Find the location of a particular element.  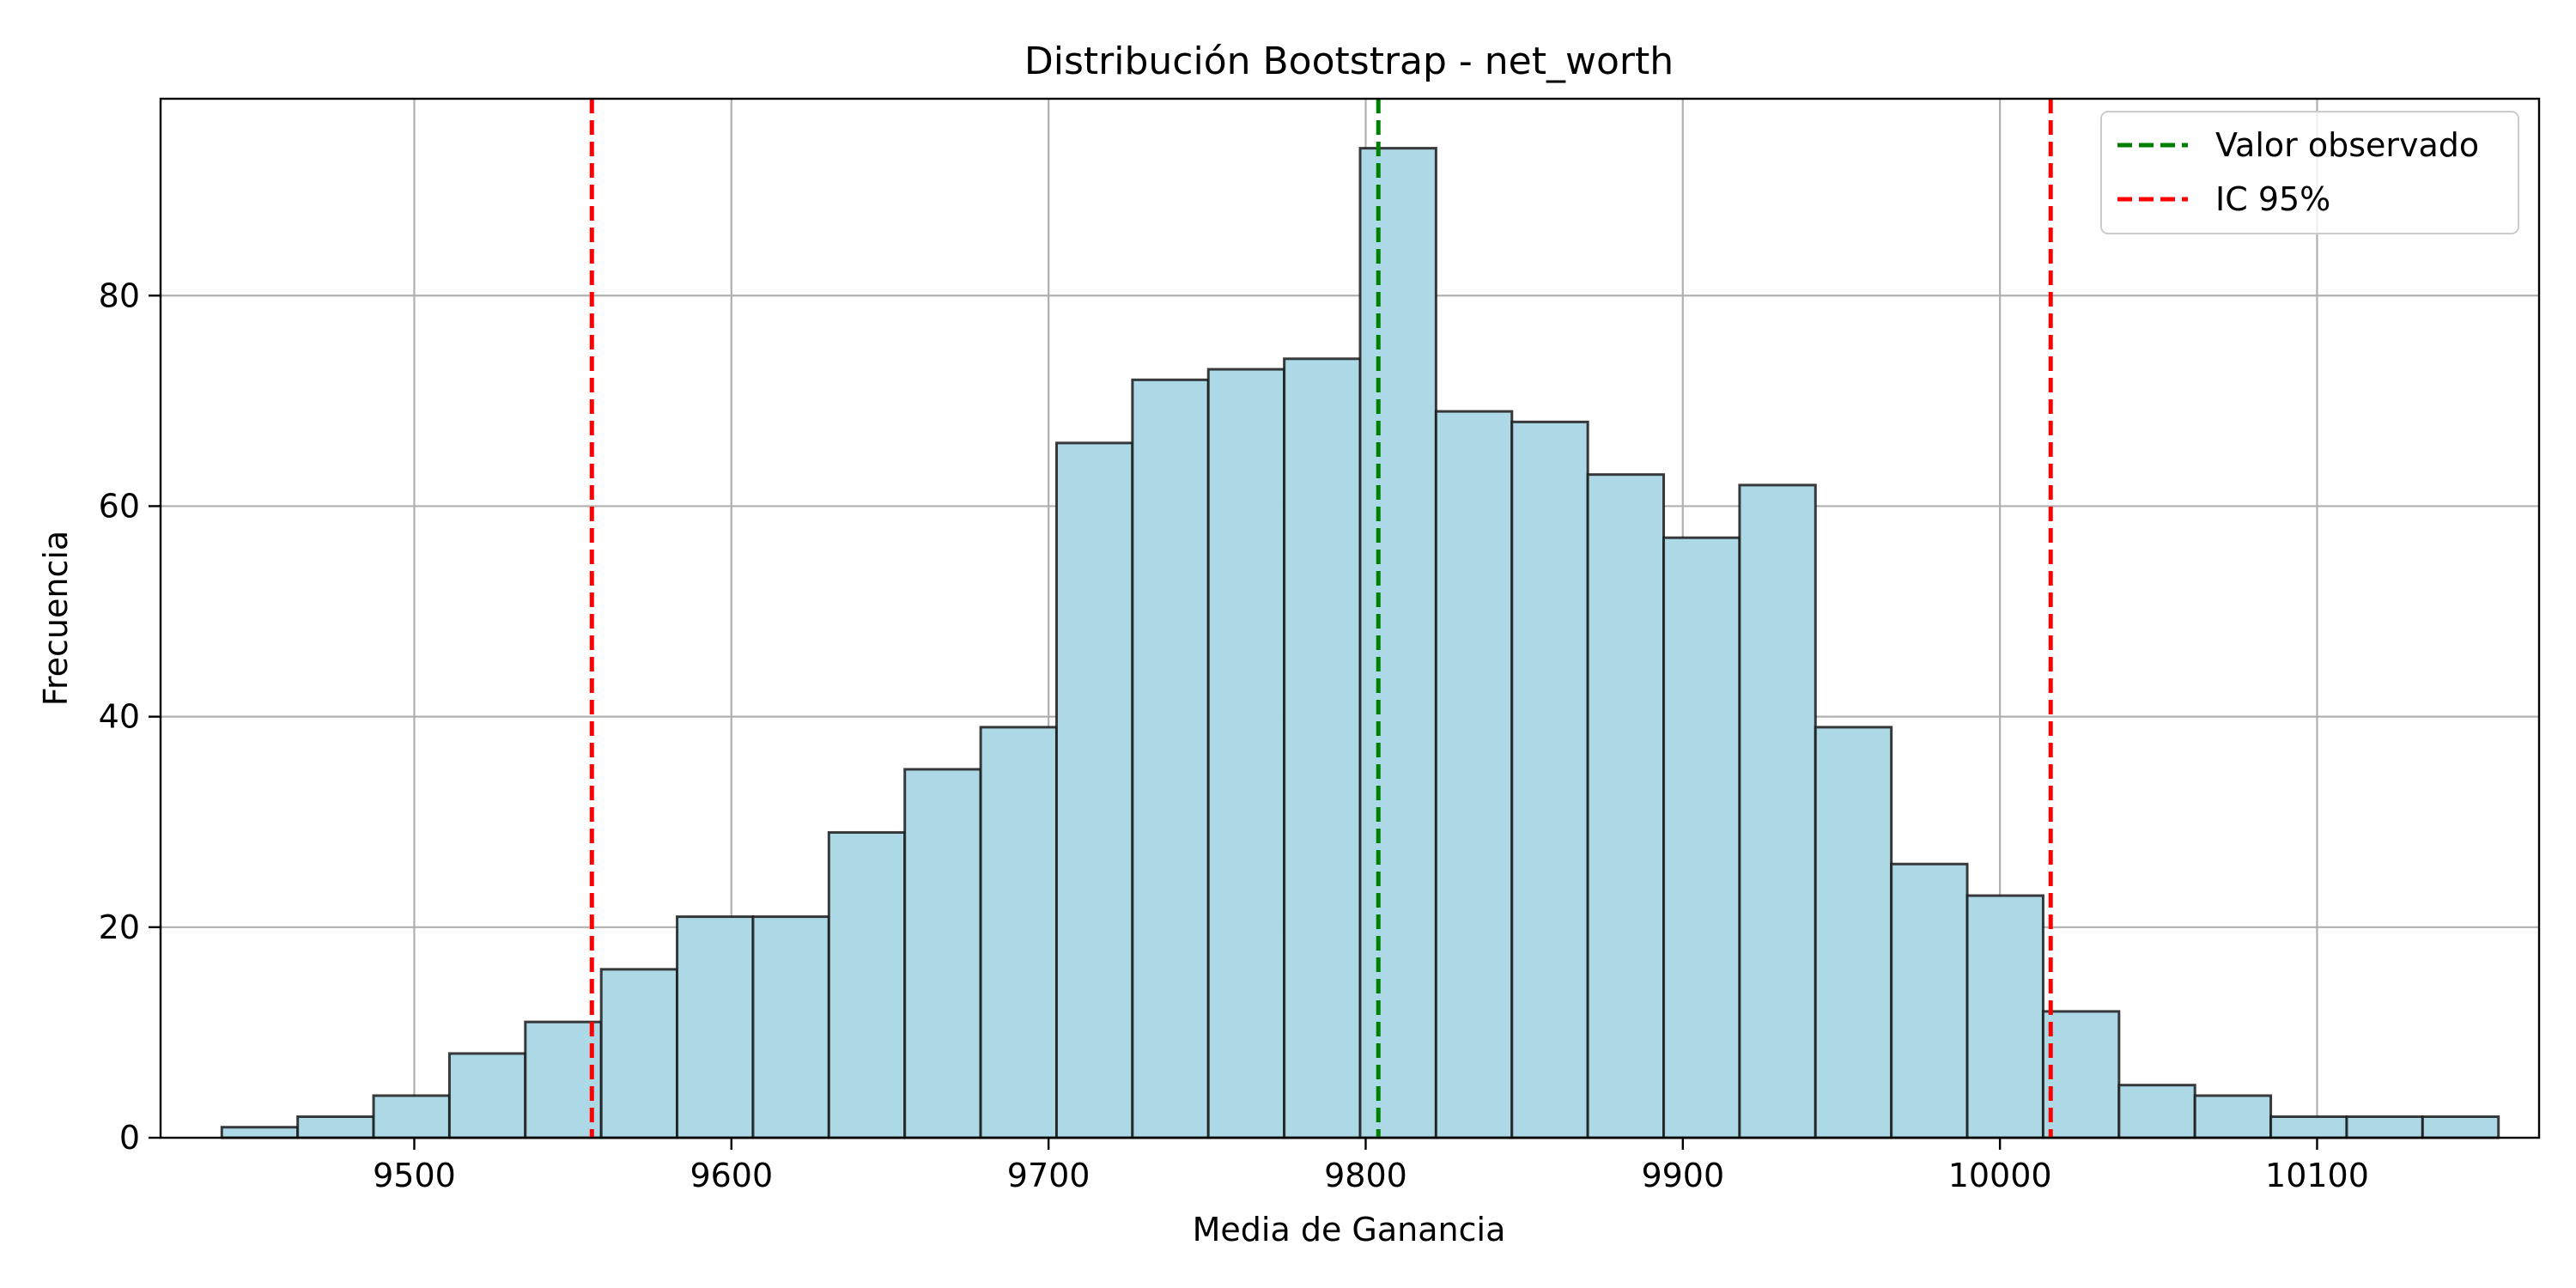

x-tick-label: 9900 is located at coordinates (1682, 1175).